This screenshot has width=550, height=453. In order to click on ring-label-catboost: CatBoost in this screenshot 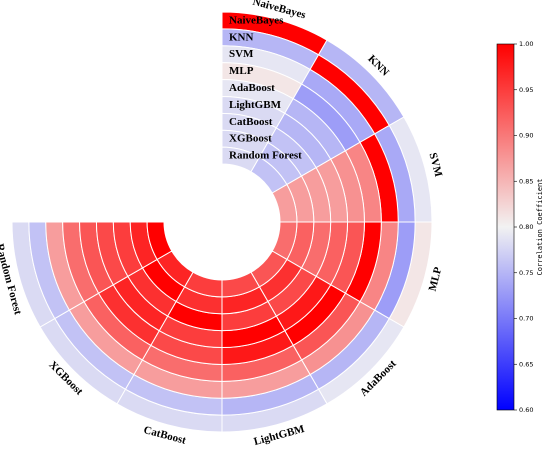, I will do `click(251, 122)`.